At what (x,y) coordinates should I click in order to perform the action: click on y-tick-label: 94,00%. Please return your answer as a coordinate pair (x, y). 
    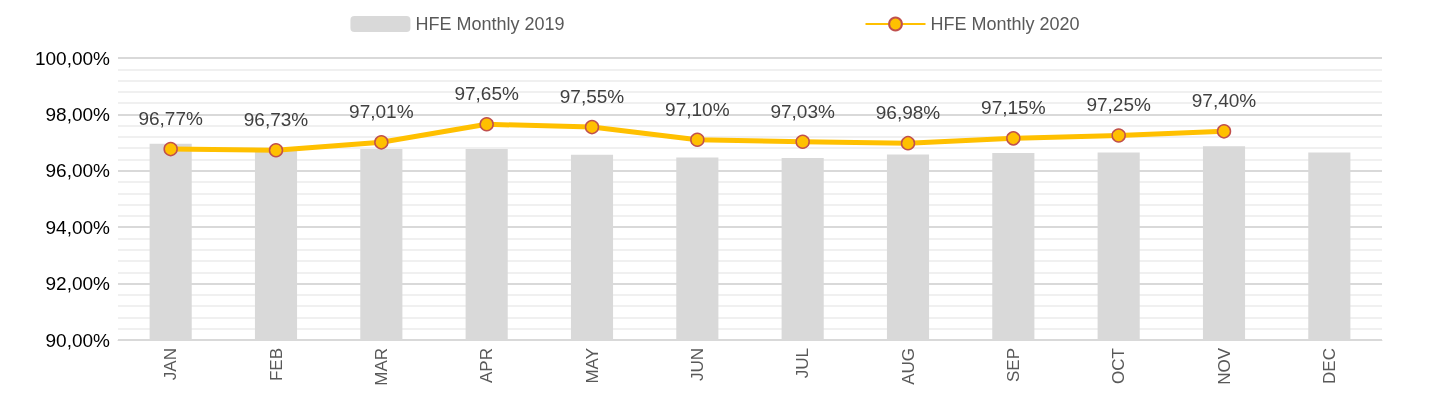
    Looking at the image, I should click on (78, 227).